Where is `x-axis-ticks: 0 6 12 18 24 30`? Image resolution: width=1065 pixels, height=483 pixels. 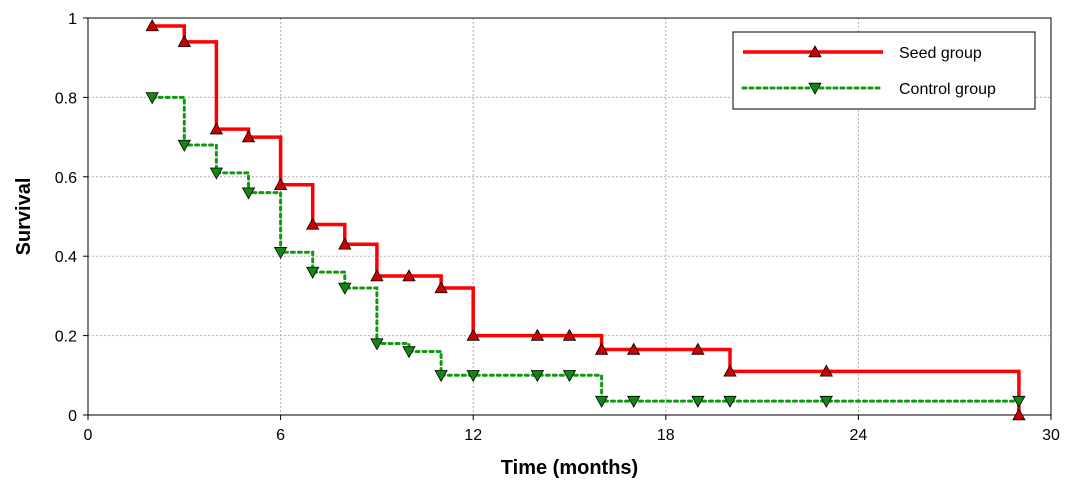 x-axis-ticks: 0 6 12 18 24 30 is located at coordinates (572, 429).